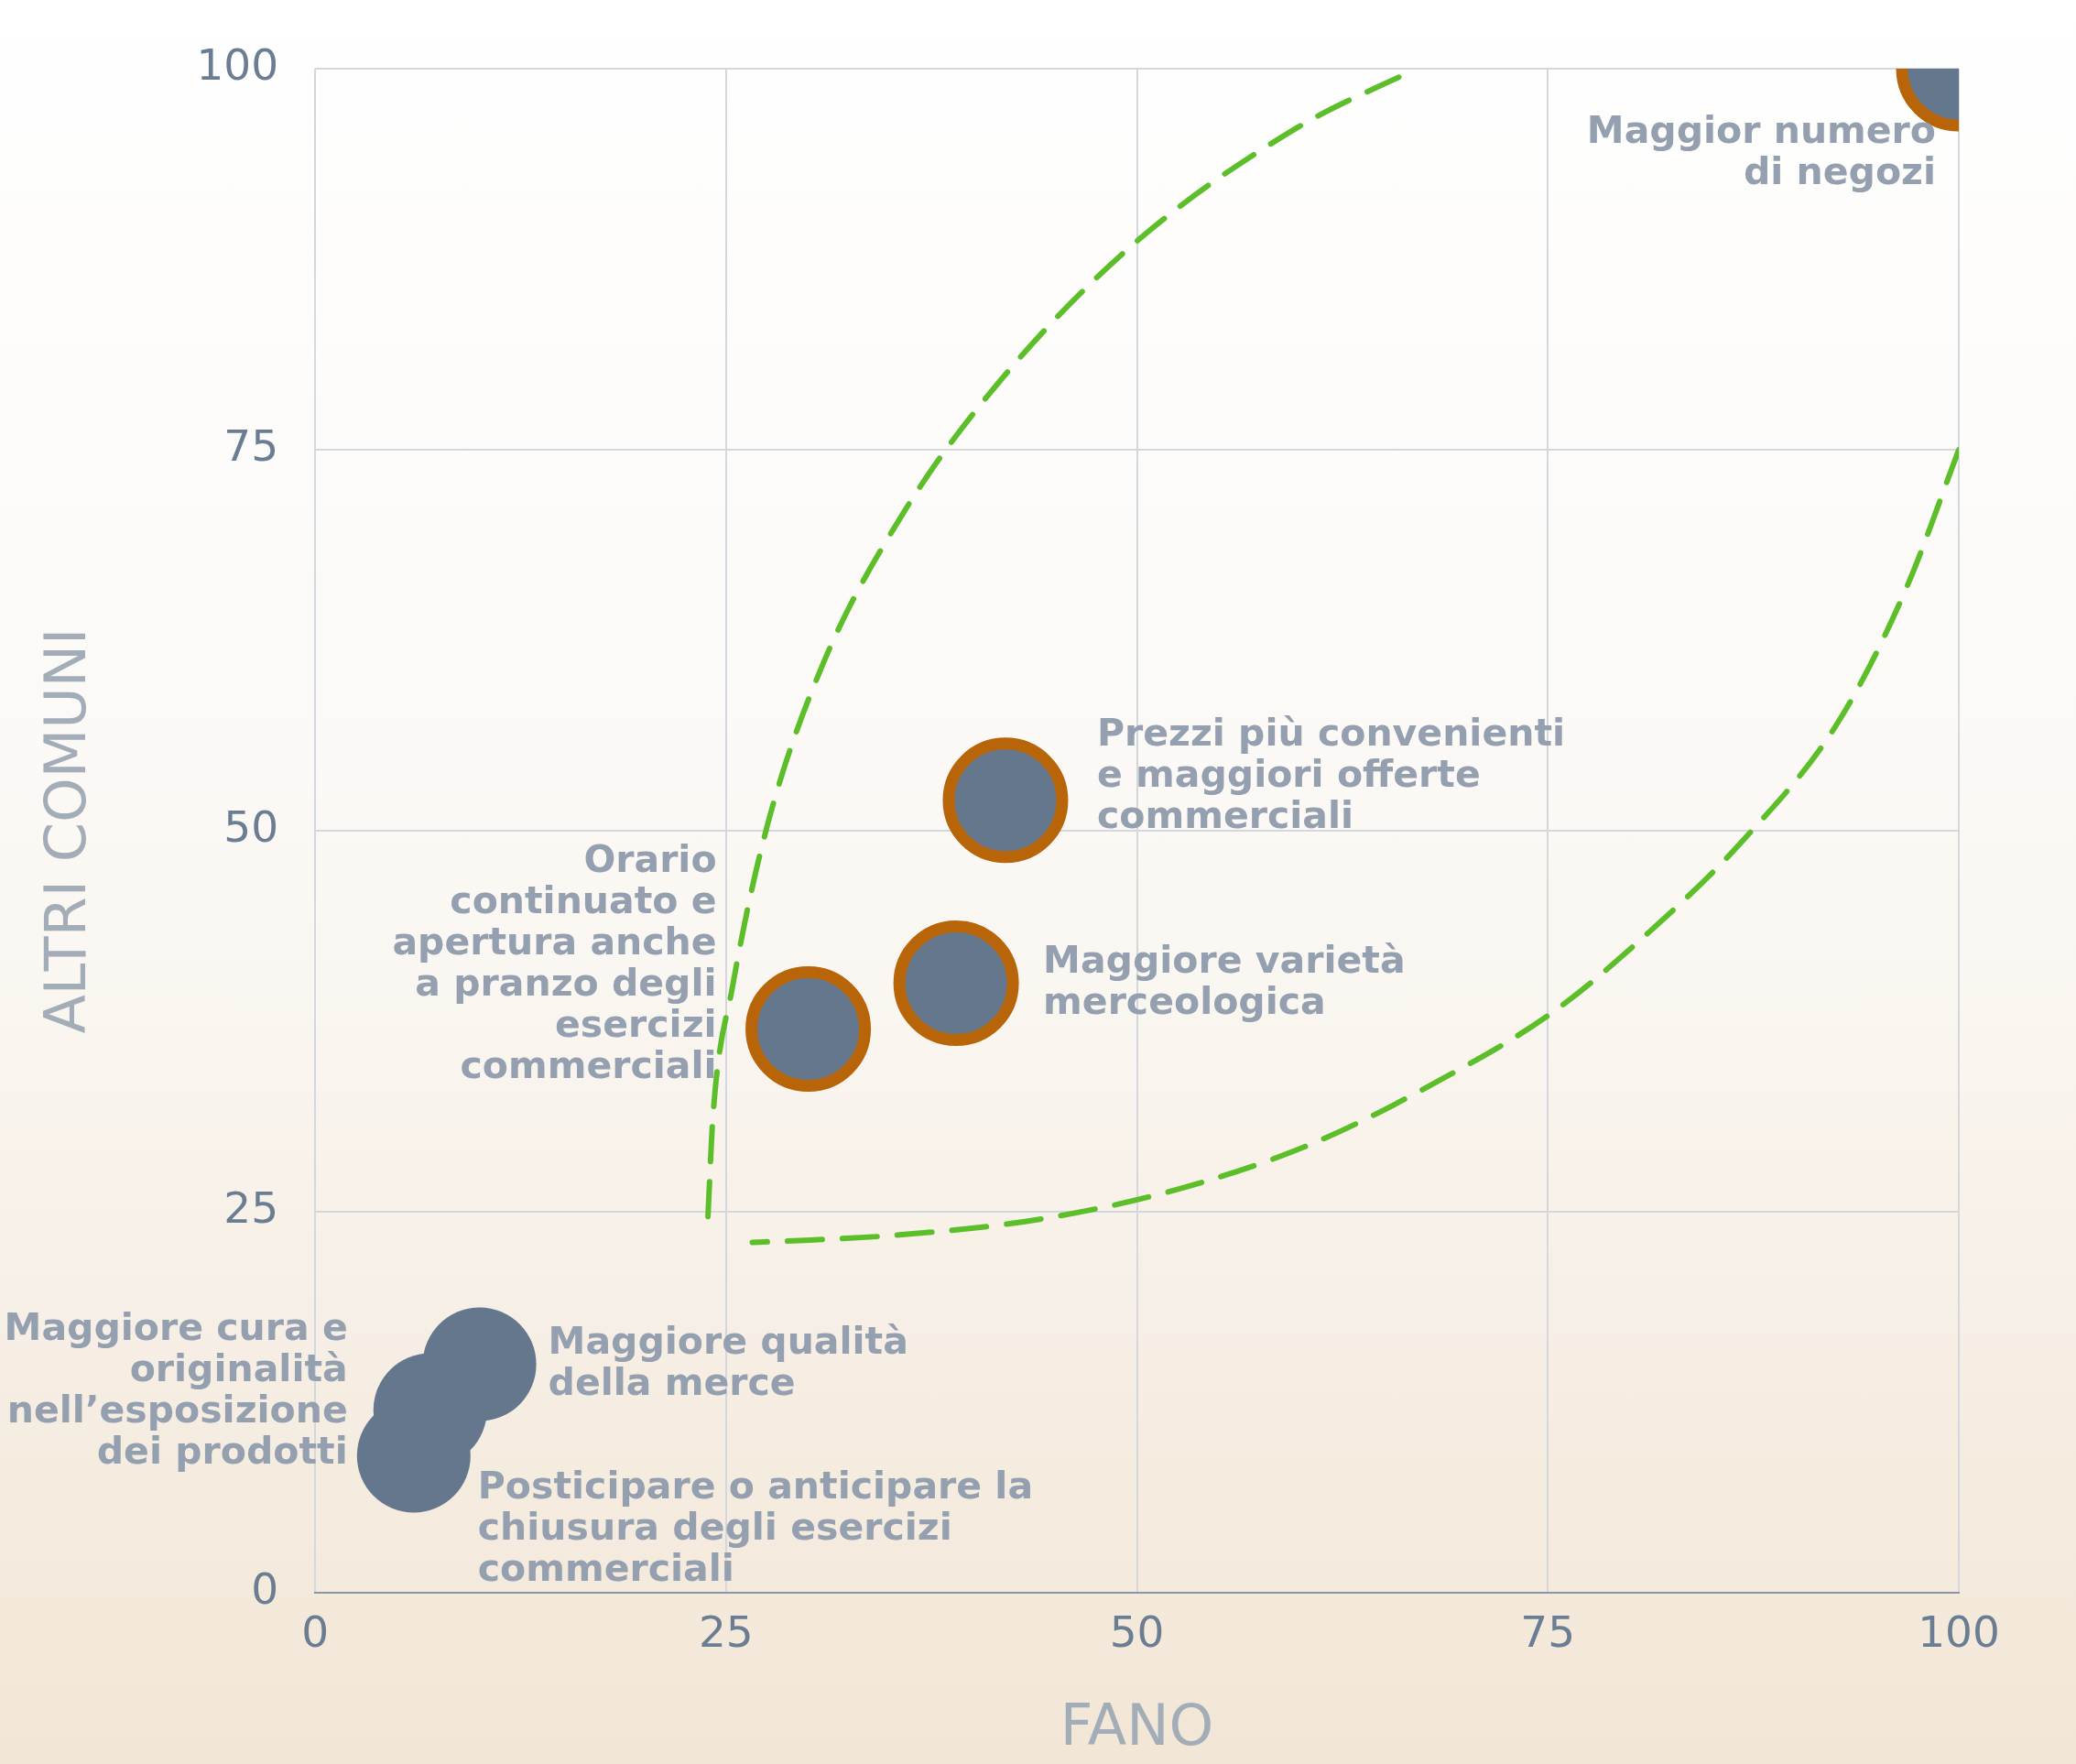 The width and height of the screenshot is (2076, 1764). What do you see at coordinates (265, 1589) in the screenshot?
I see `y-tick-label: 0` at bounding box center [265, 1589].